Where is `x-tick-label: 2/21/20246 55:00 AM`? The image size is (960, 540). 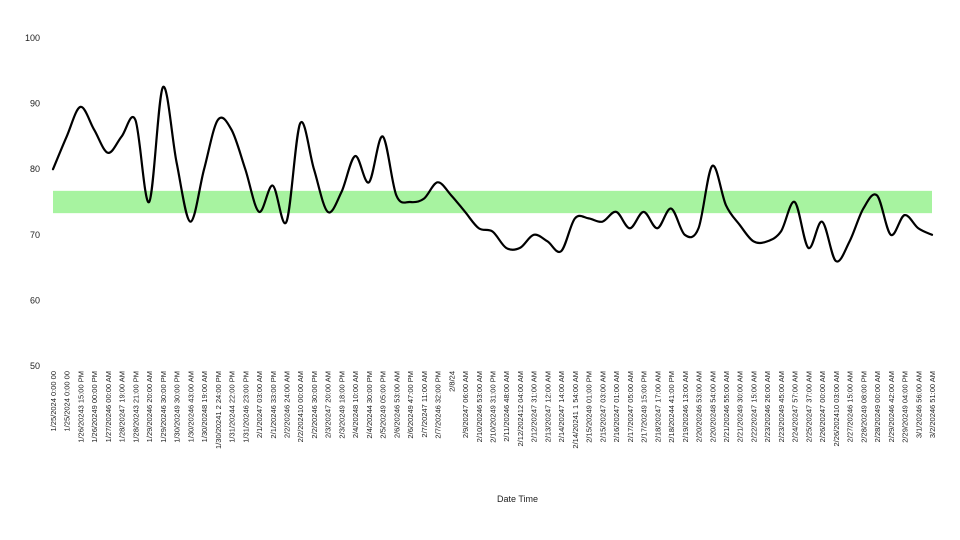 x-tick-label: 2/21/20246 55:00 AM is located at coordinates (726, 406).